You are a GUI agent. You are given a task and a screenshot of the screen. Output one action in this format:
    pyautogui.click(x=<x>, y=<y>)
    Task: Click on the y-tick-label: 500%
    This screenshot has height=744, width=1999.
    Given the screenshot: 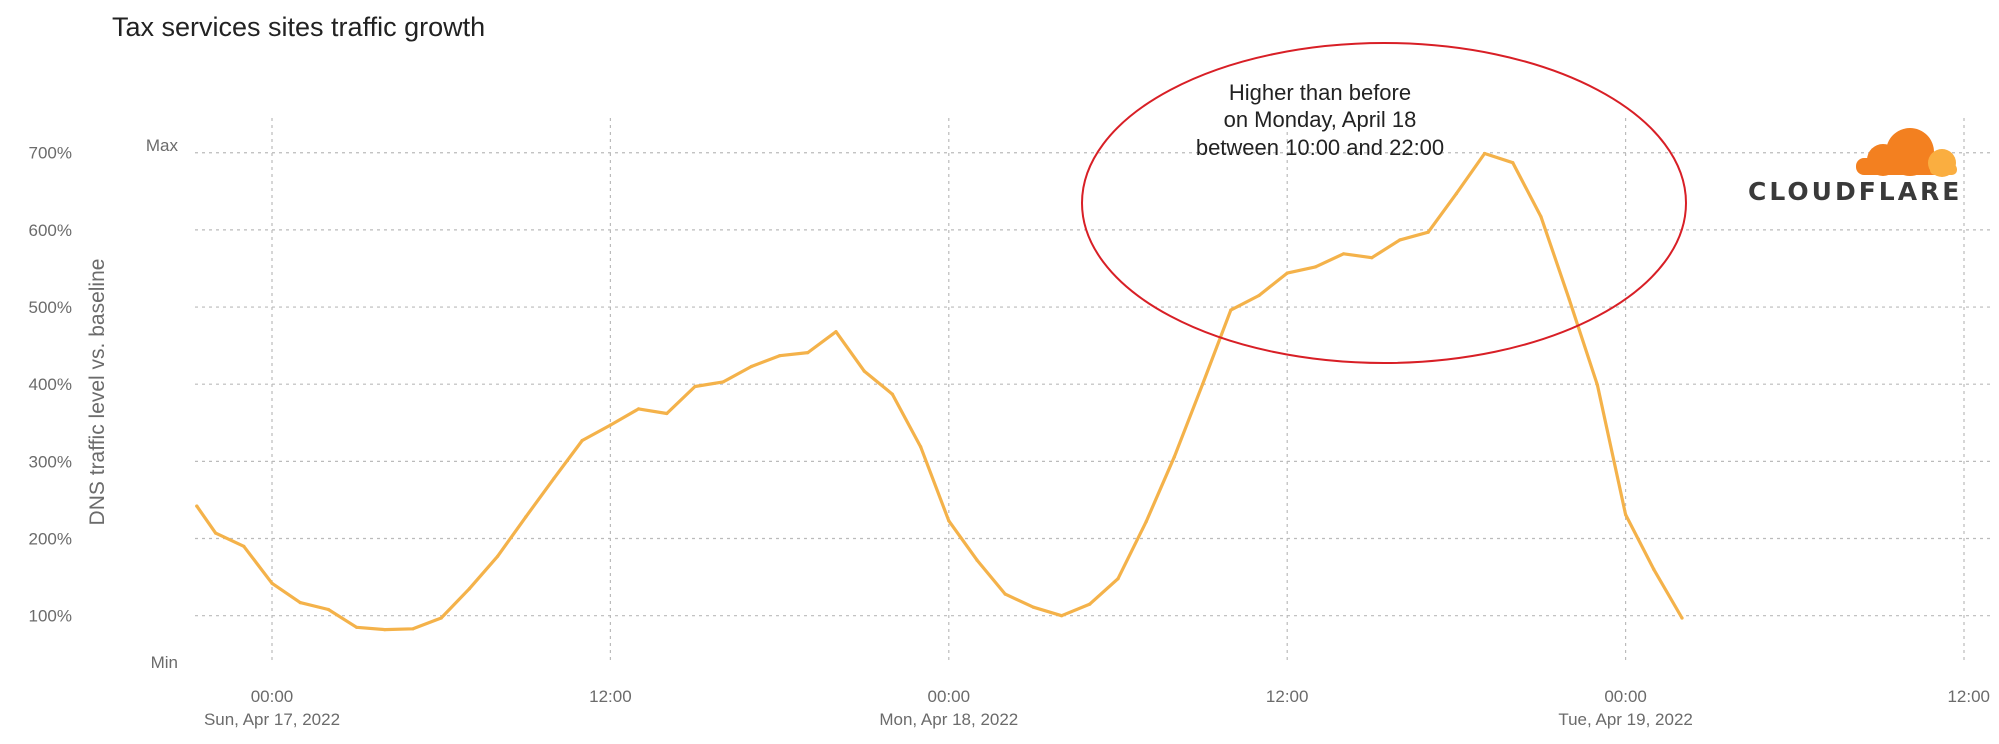 What is the action you would take?
    pyautogui.click(x=50, y=307)
    